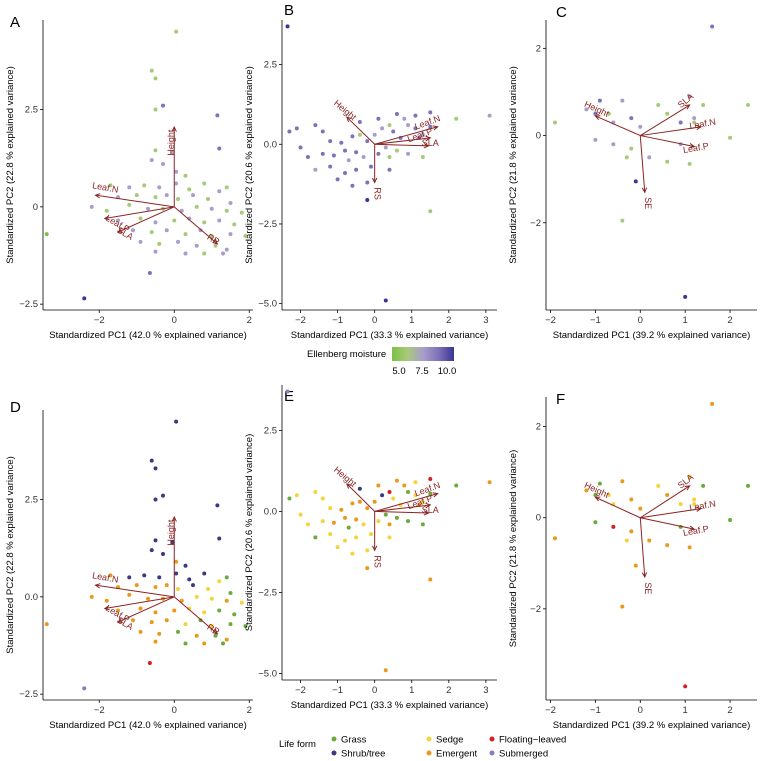  I want to click on loading-label: RS, so click(378, 561).